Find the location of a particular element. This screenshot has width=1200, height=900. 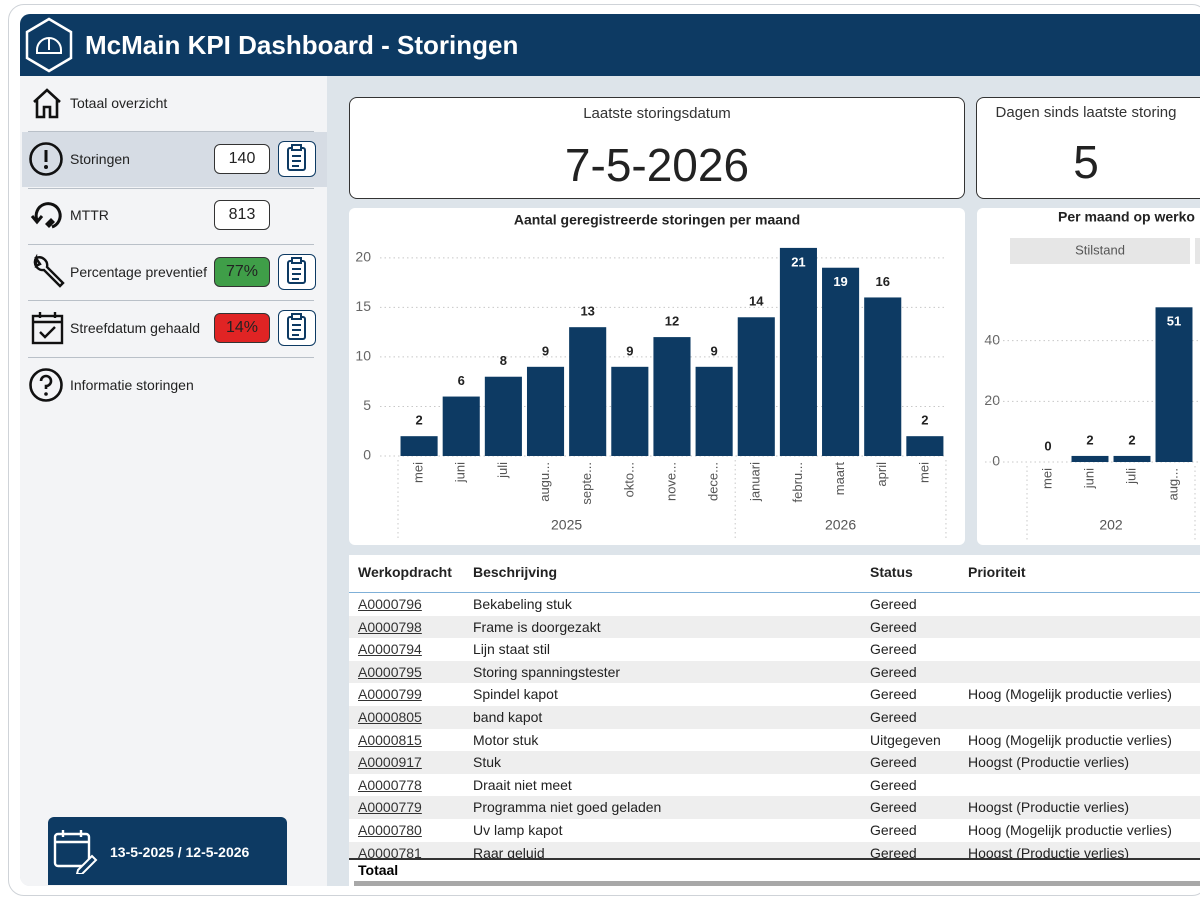

total-label: Totaal is located at coordinates (378, 870).